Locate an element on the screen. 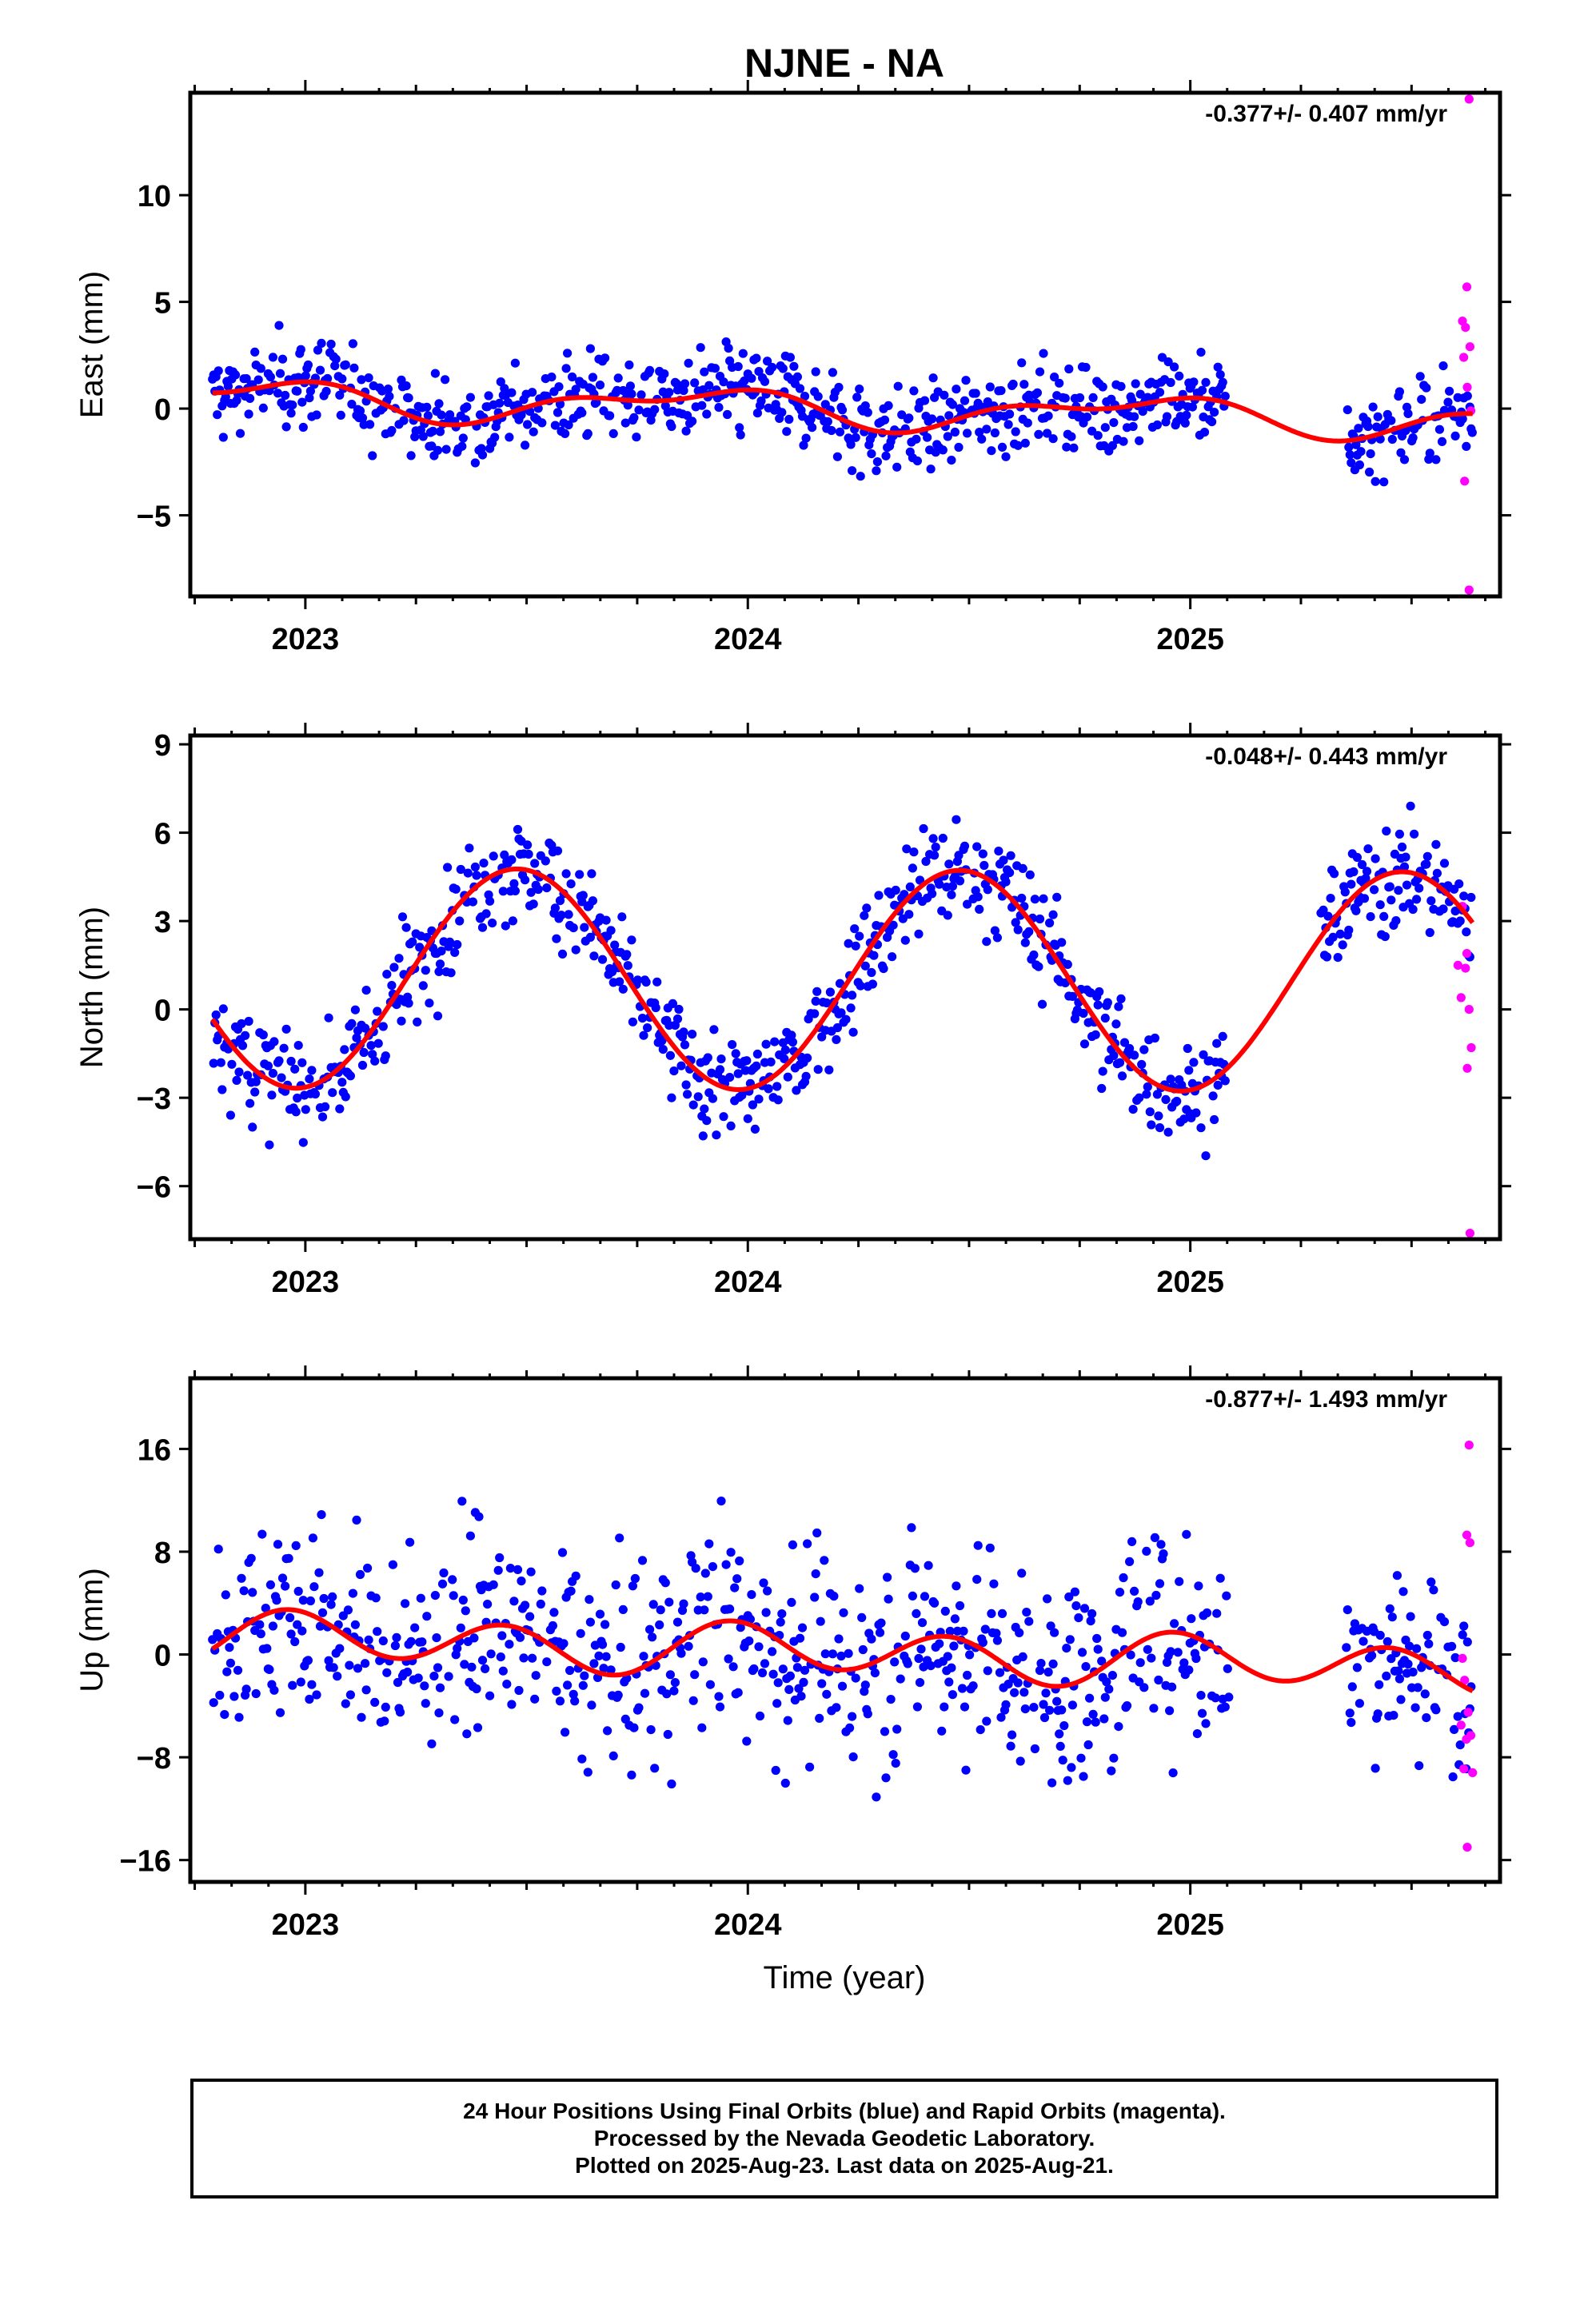 The height and width of the screenshot is (2324, 1580). y-tick-label: 0 is located at coordinates (163, 1012).